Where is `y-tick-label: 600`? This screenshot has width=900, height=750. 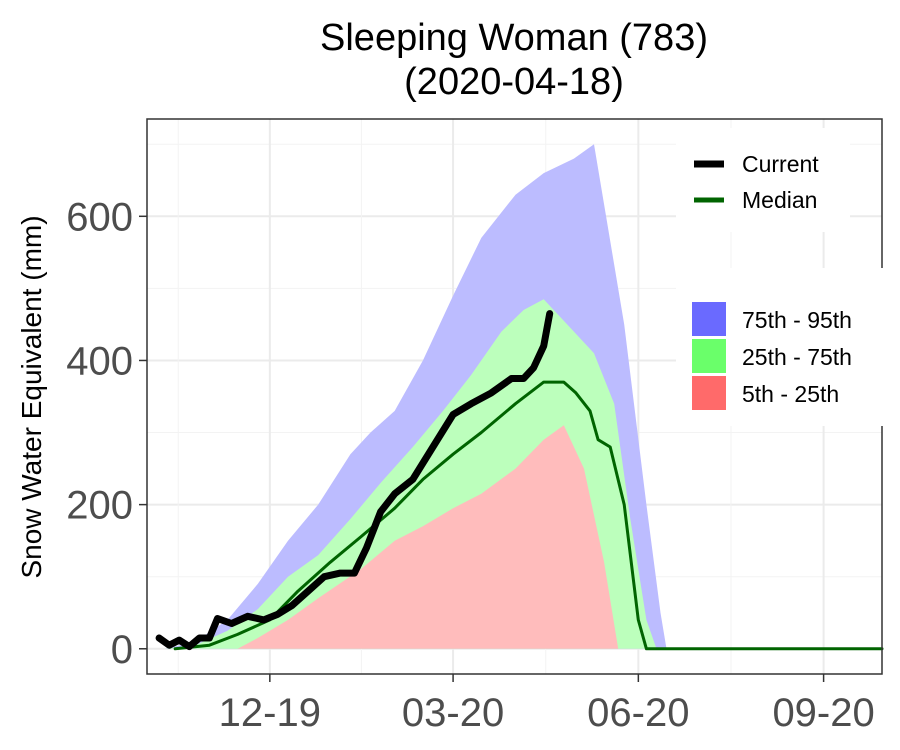
y-tick-label: 600 is located at coordinates (99, 217).